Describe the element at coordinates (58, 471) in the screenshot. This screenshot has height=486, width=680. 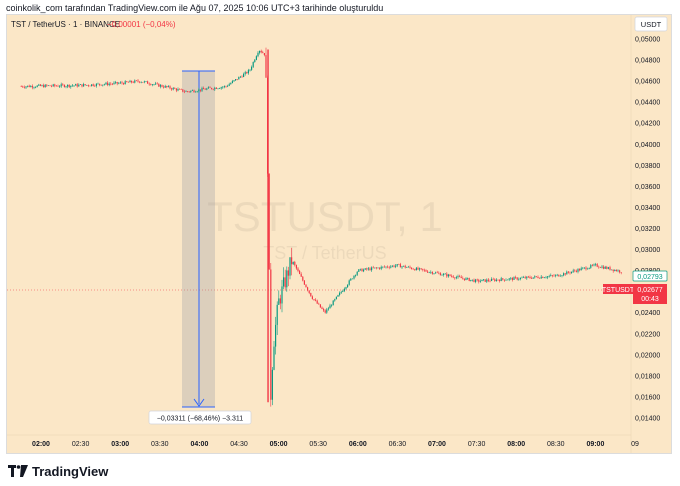
I see `footer-brand: TradingView` at that location.